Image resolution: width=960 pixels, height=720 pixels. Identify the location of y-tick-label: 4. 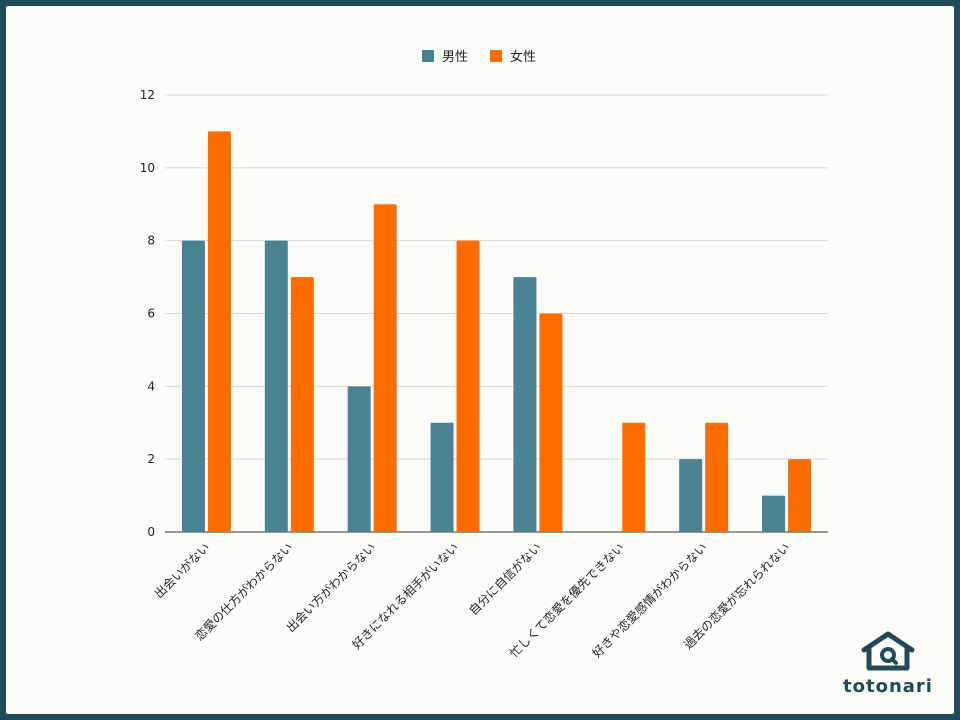
(151, 386).